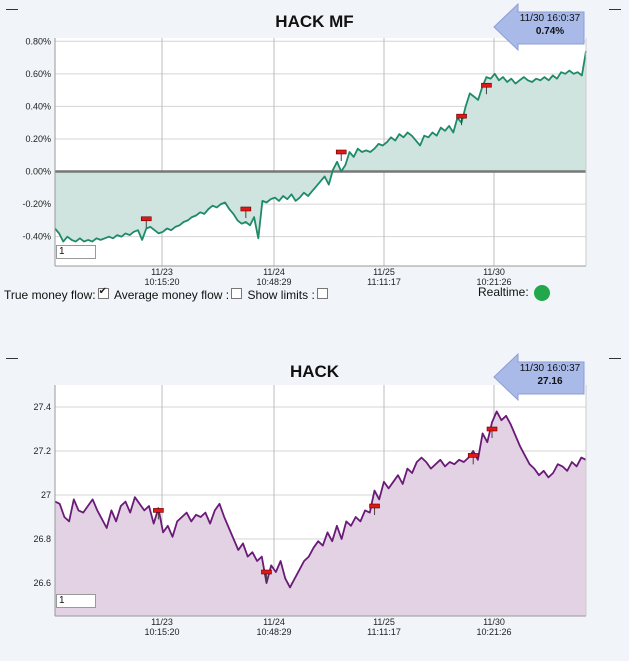 This screenshot has width=629, height=661. What do you see at coordinates (550, 31) in the screenshot?
I see `callout-value: 0.74%` at bounding box center [550, 31].